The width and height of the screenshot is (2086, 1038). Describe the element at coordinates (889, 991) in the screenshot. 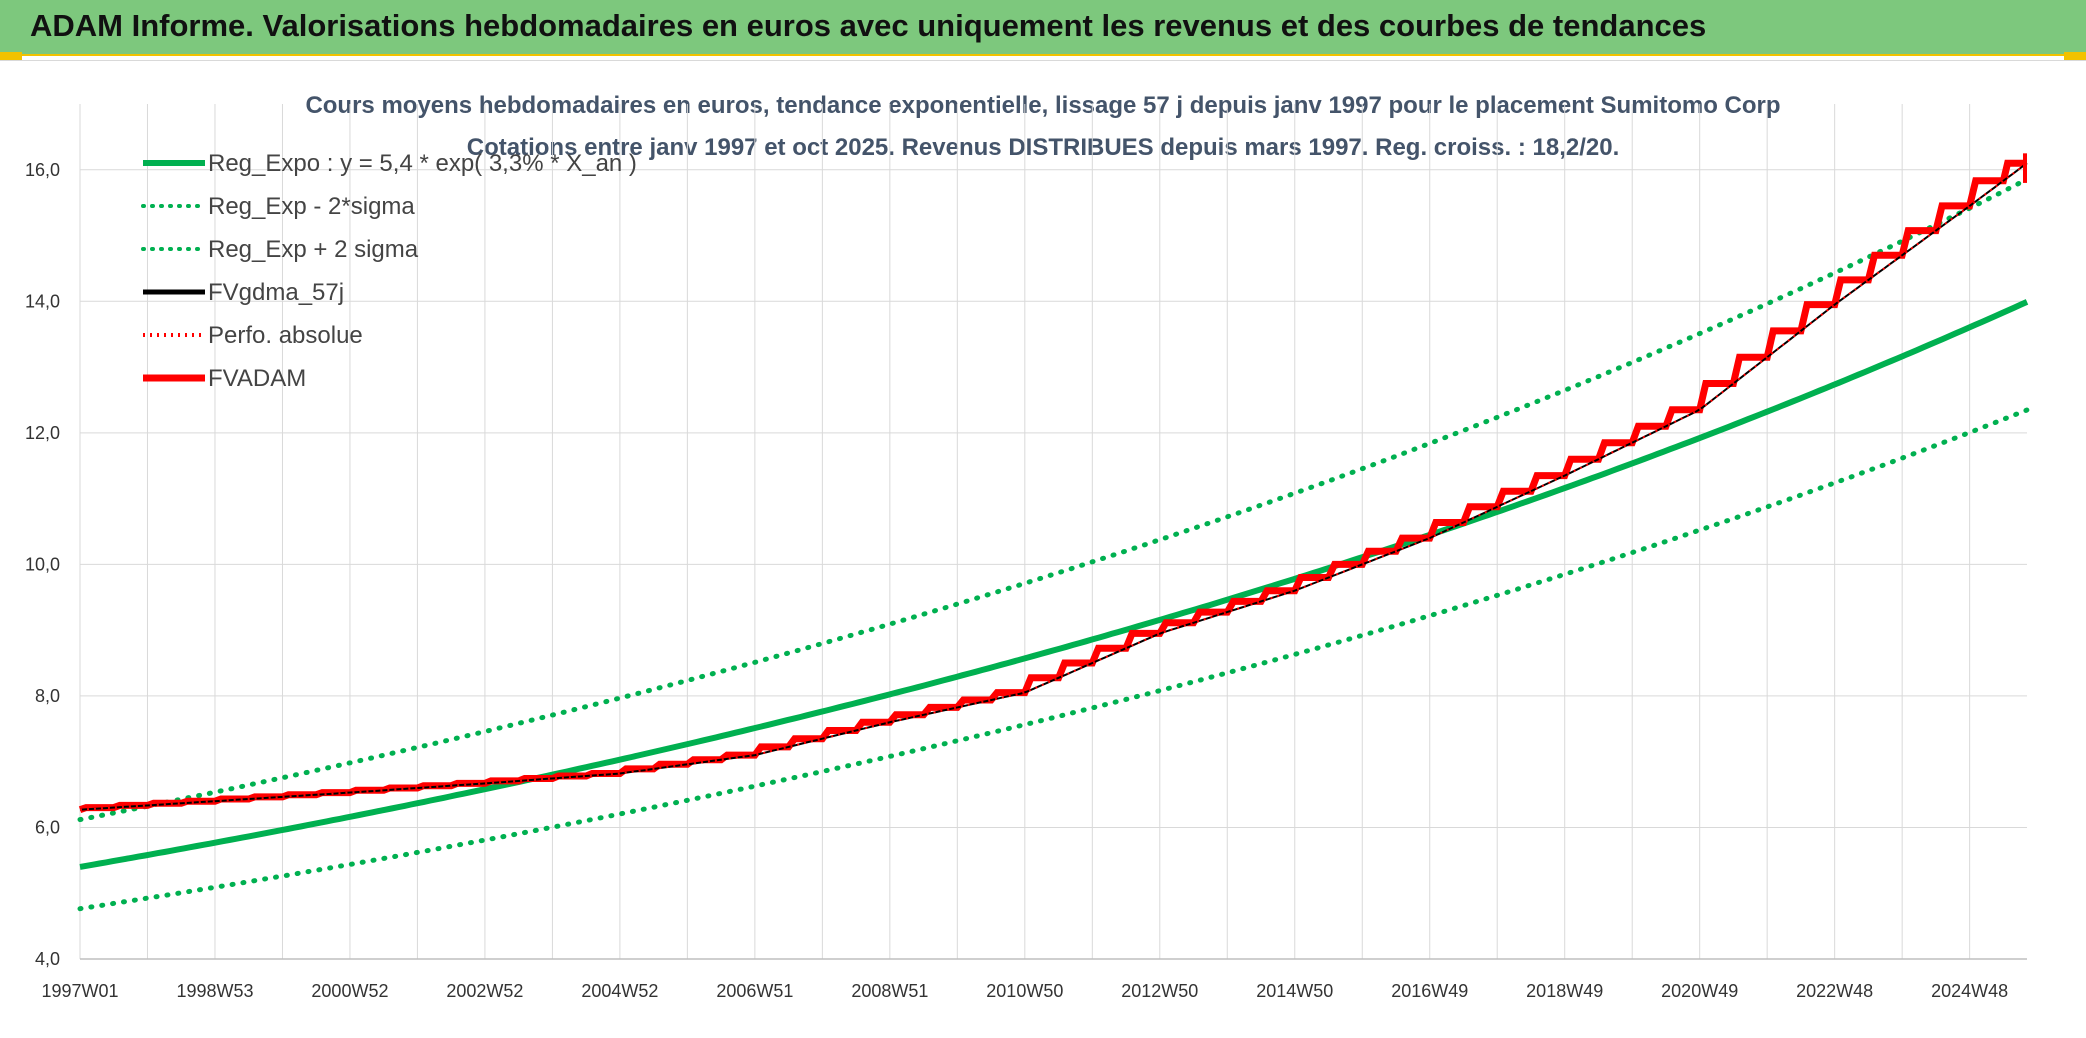

I see `x-tick-label: 2008W51` at that location.